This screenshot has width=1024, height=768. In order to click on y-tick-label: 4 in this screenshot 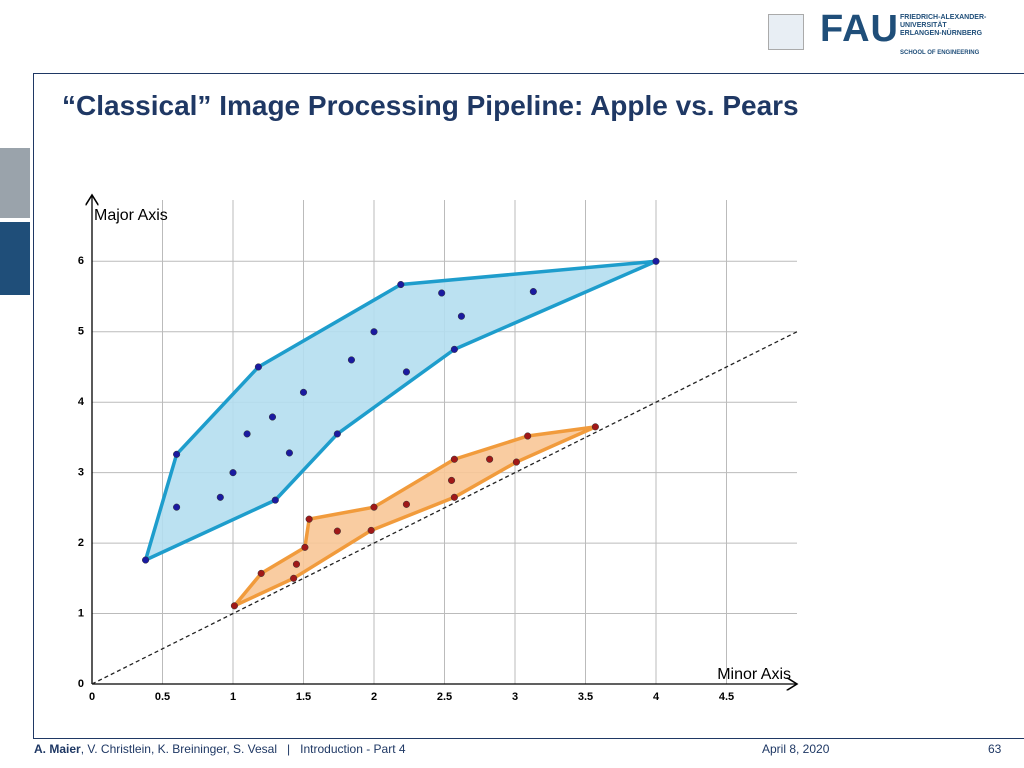, I will do `click(81, 402)`.